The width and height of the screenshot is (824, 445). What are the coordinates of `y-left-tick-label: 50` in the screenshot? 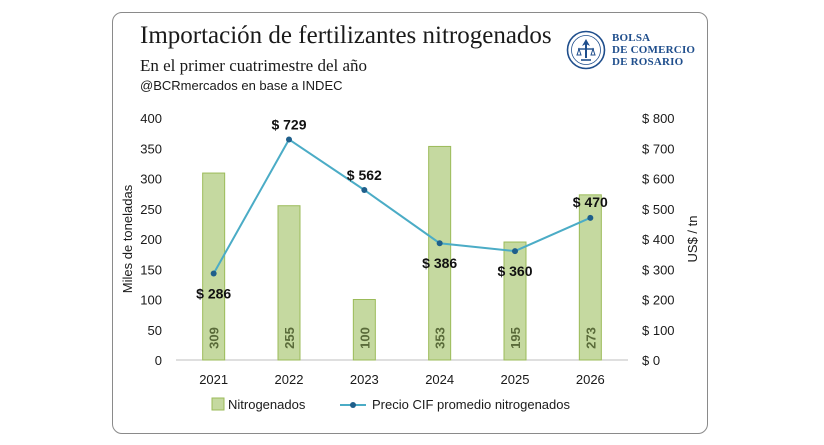 It's located at (155, 330).